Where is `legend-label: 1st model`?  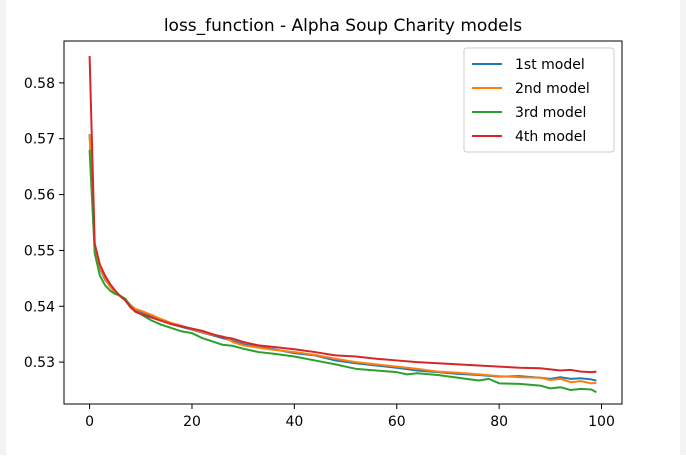
legend-label: 1st model is located at coordinates (550, 65).